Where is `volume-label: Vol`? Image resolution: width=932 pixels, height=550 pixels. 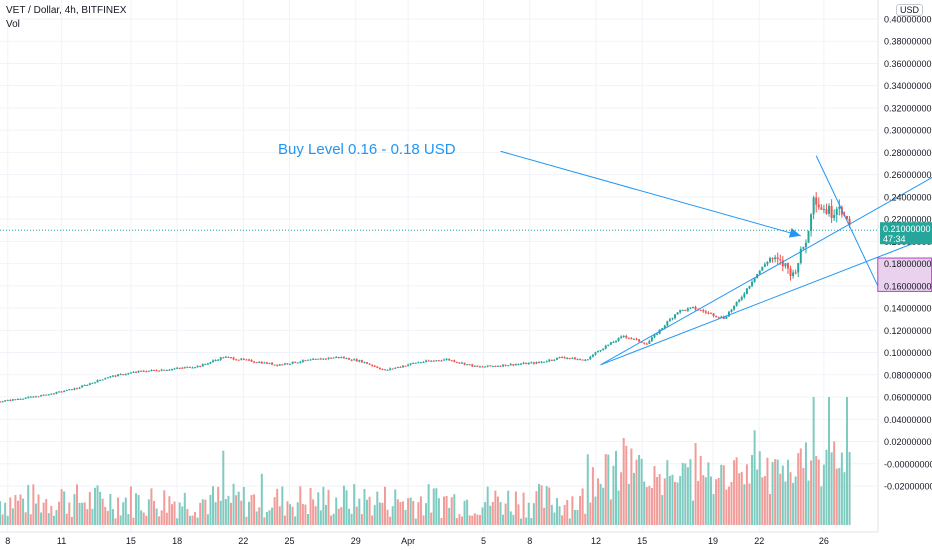
volume-label: Vol is located at coordinates (13, 24).